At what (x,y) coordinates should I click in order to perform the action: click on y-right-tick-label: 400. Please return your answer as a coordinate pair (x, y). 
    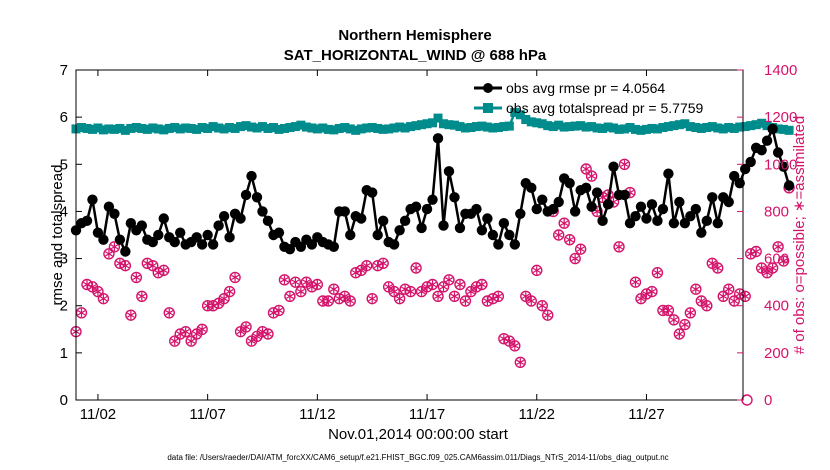
    Looking at the image, I should click on (776, 306).